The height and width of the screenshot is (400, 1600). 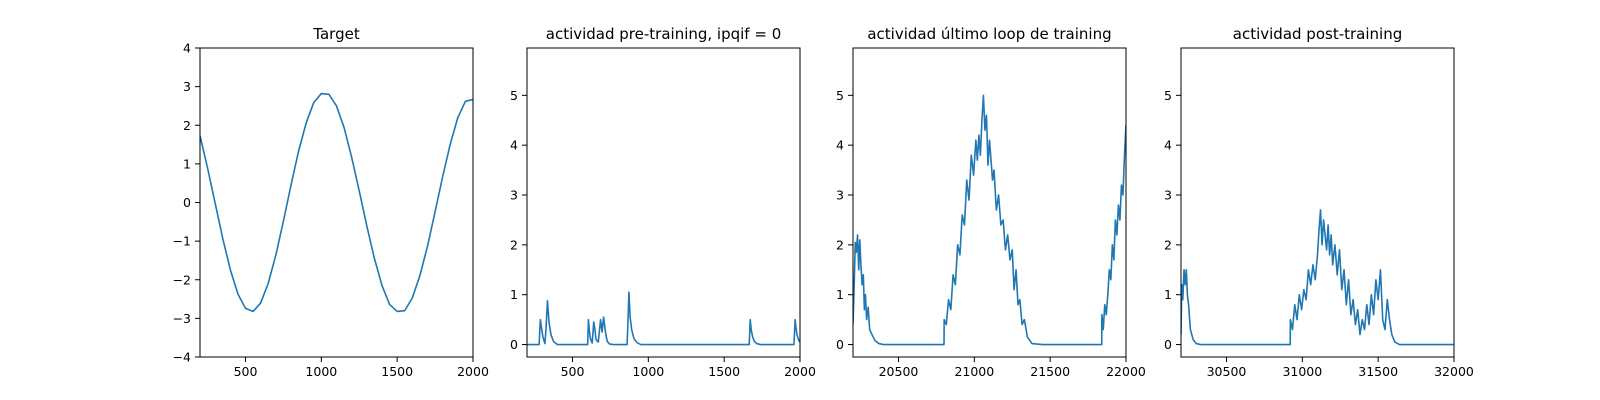 I want to click on chart-title: Target, so click(x=336, y=34).